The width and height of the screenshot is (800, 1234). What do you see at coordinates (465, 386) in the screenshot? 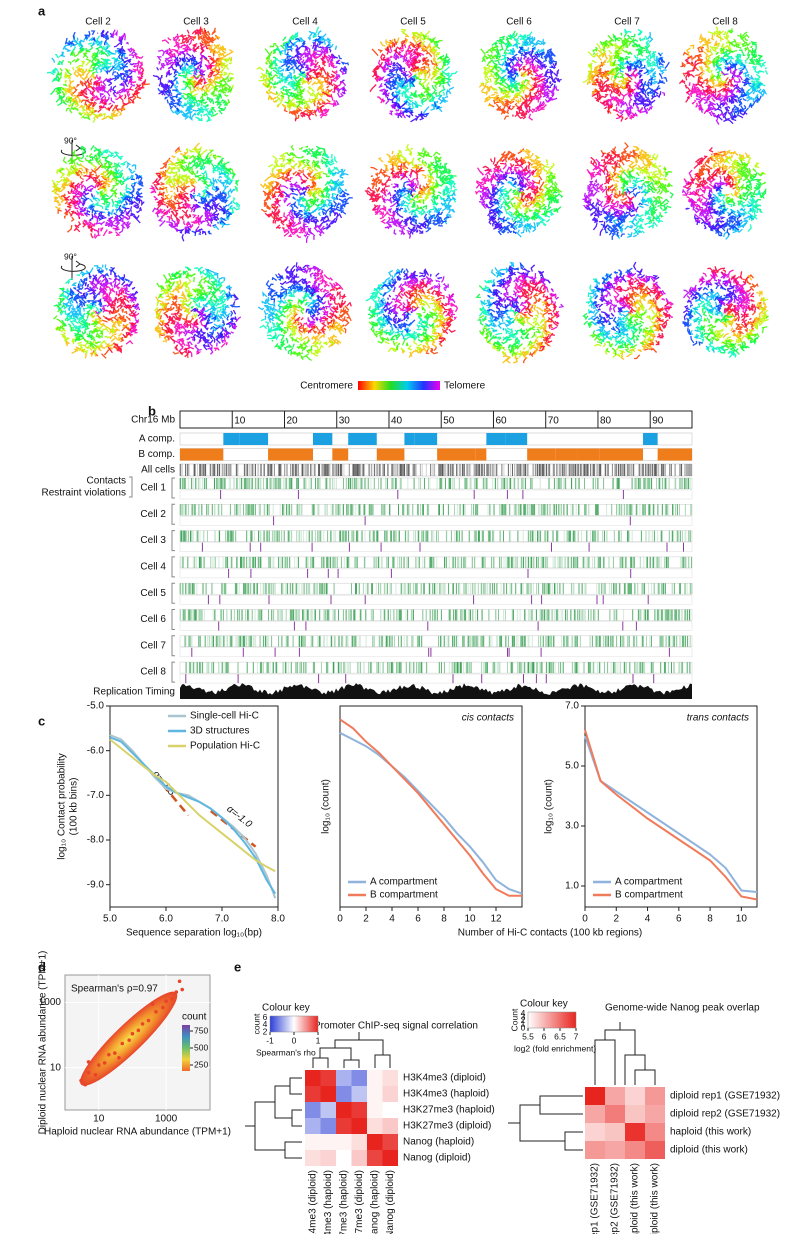
I see `colour-bar-label: Telomere` at bounding box center [465, 386].